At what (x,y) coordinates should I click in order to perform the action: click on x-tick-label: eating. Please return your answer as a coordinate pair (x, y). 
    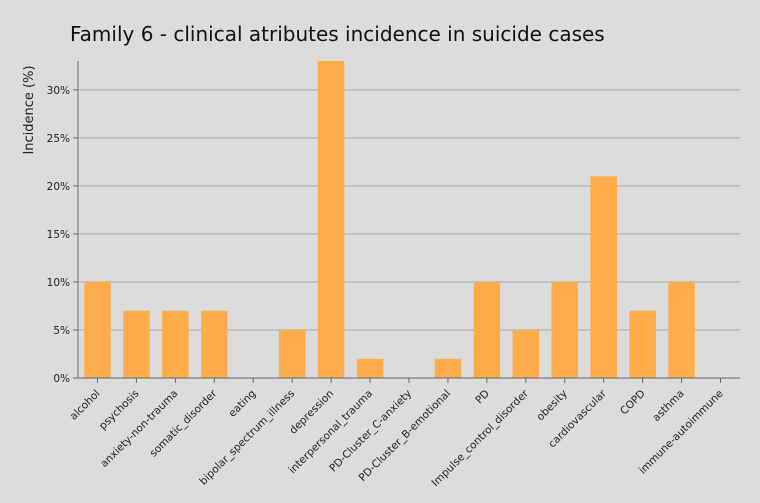
    Looking at the image, I should click on (242, 404).